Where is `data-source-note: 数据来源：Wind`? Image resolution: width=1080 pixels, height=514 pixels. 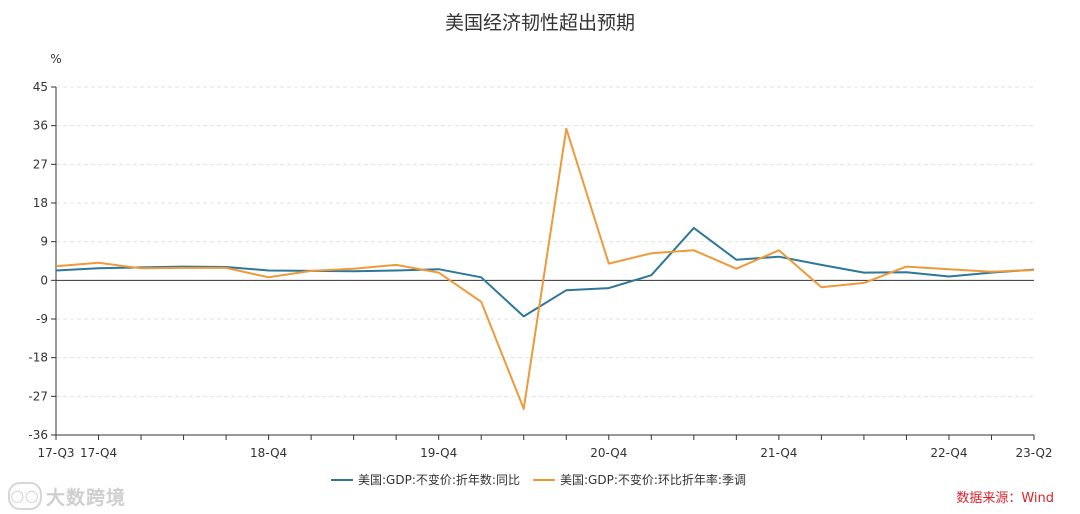
data-source-note: 数据来源：Wind is located at coordinates (1005, 498).